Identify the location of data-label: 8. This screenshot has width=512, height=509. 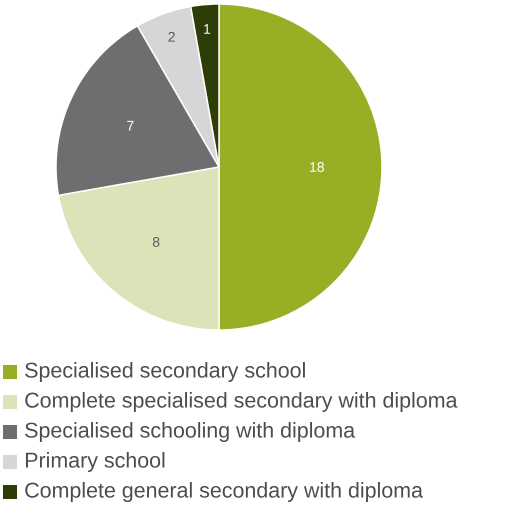
(156, 241).